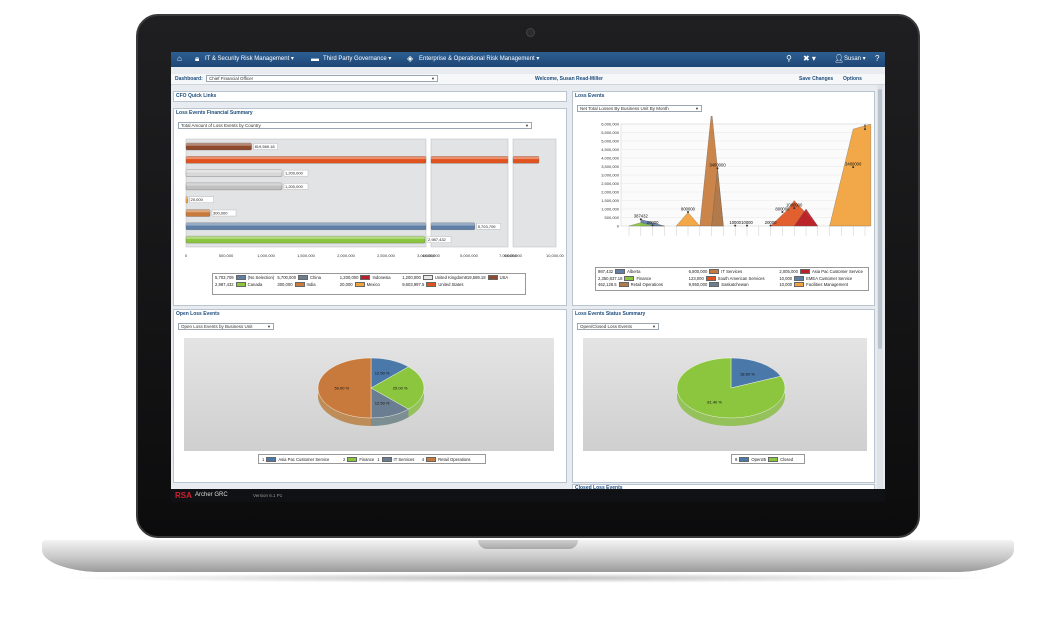 This screenshot has height=636, width=1056. Describe the element at coordinates (788, 271) in the screenshot. I see `legend-value: 2,005,000` at that location.